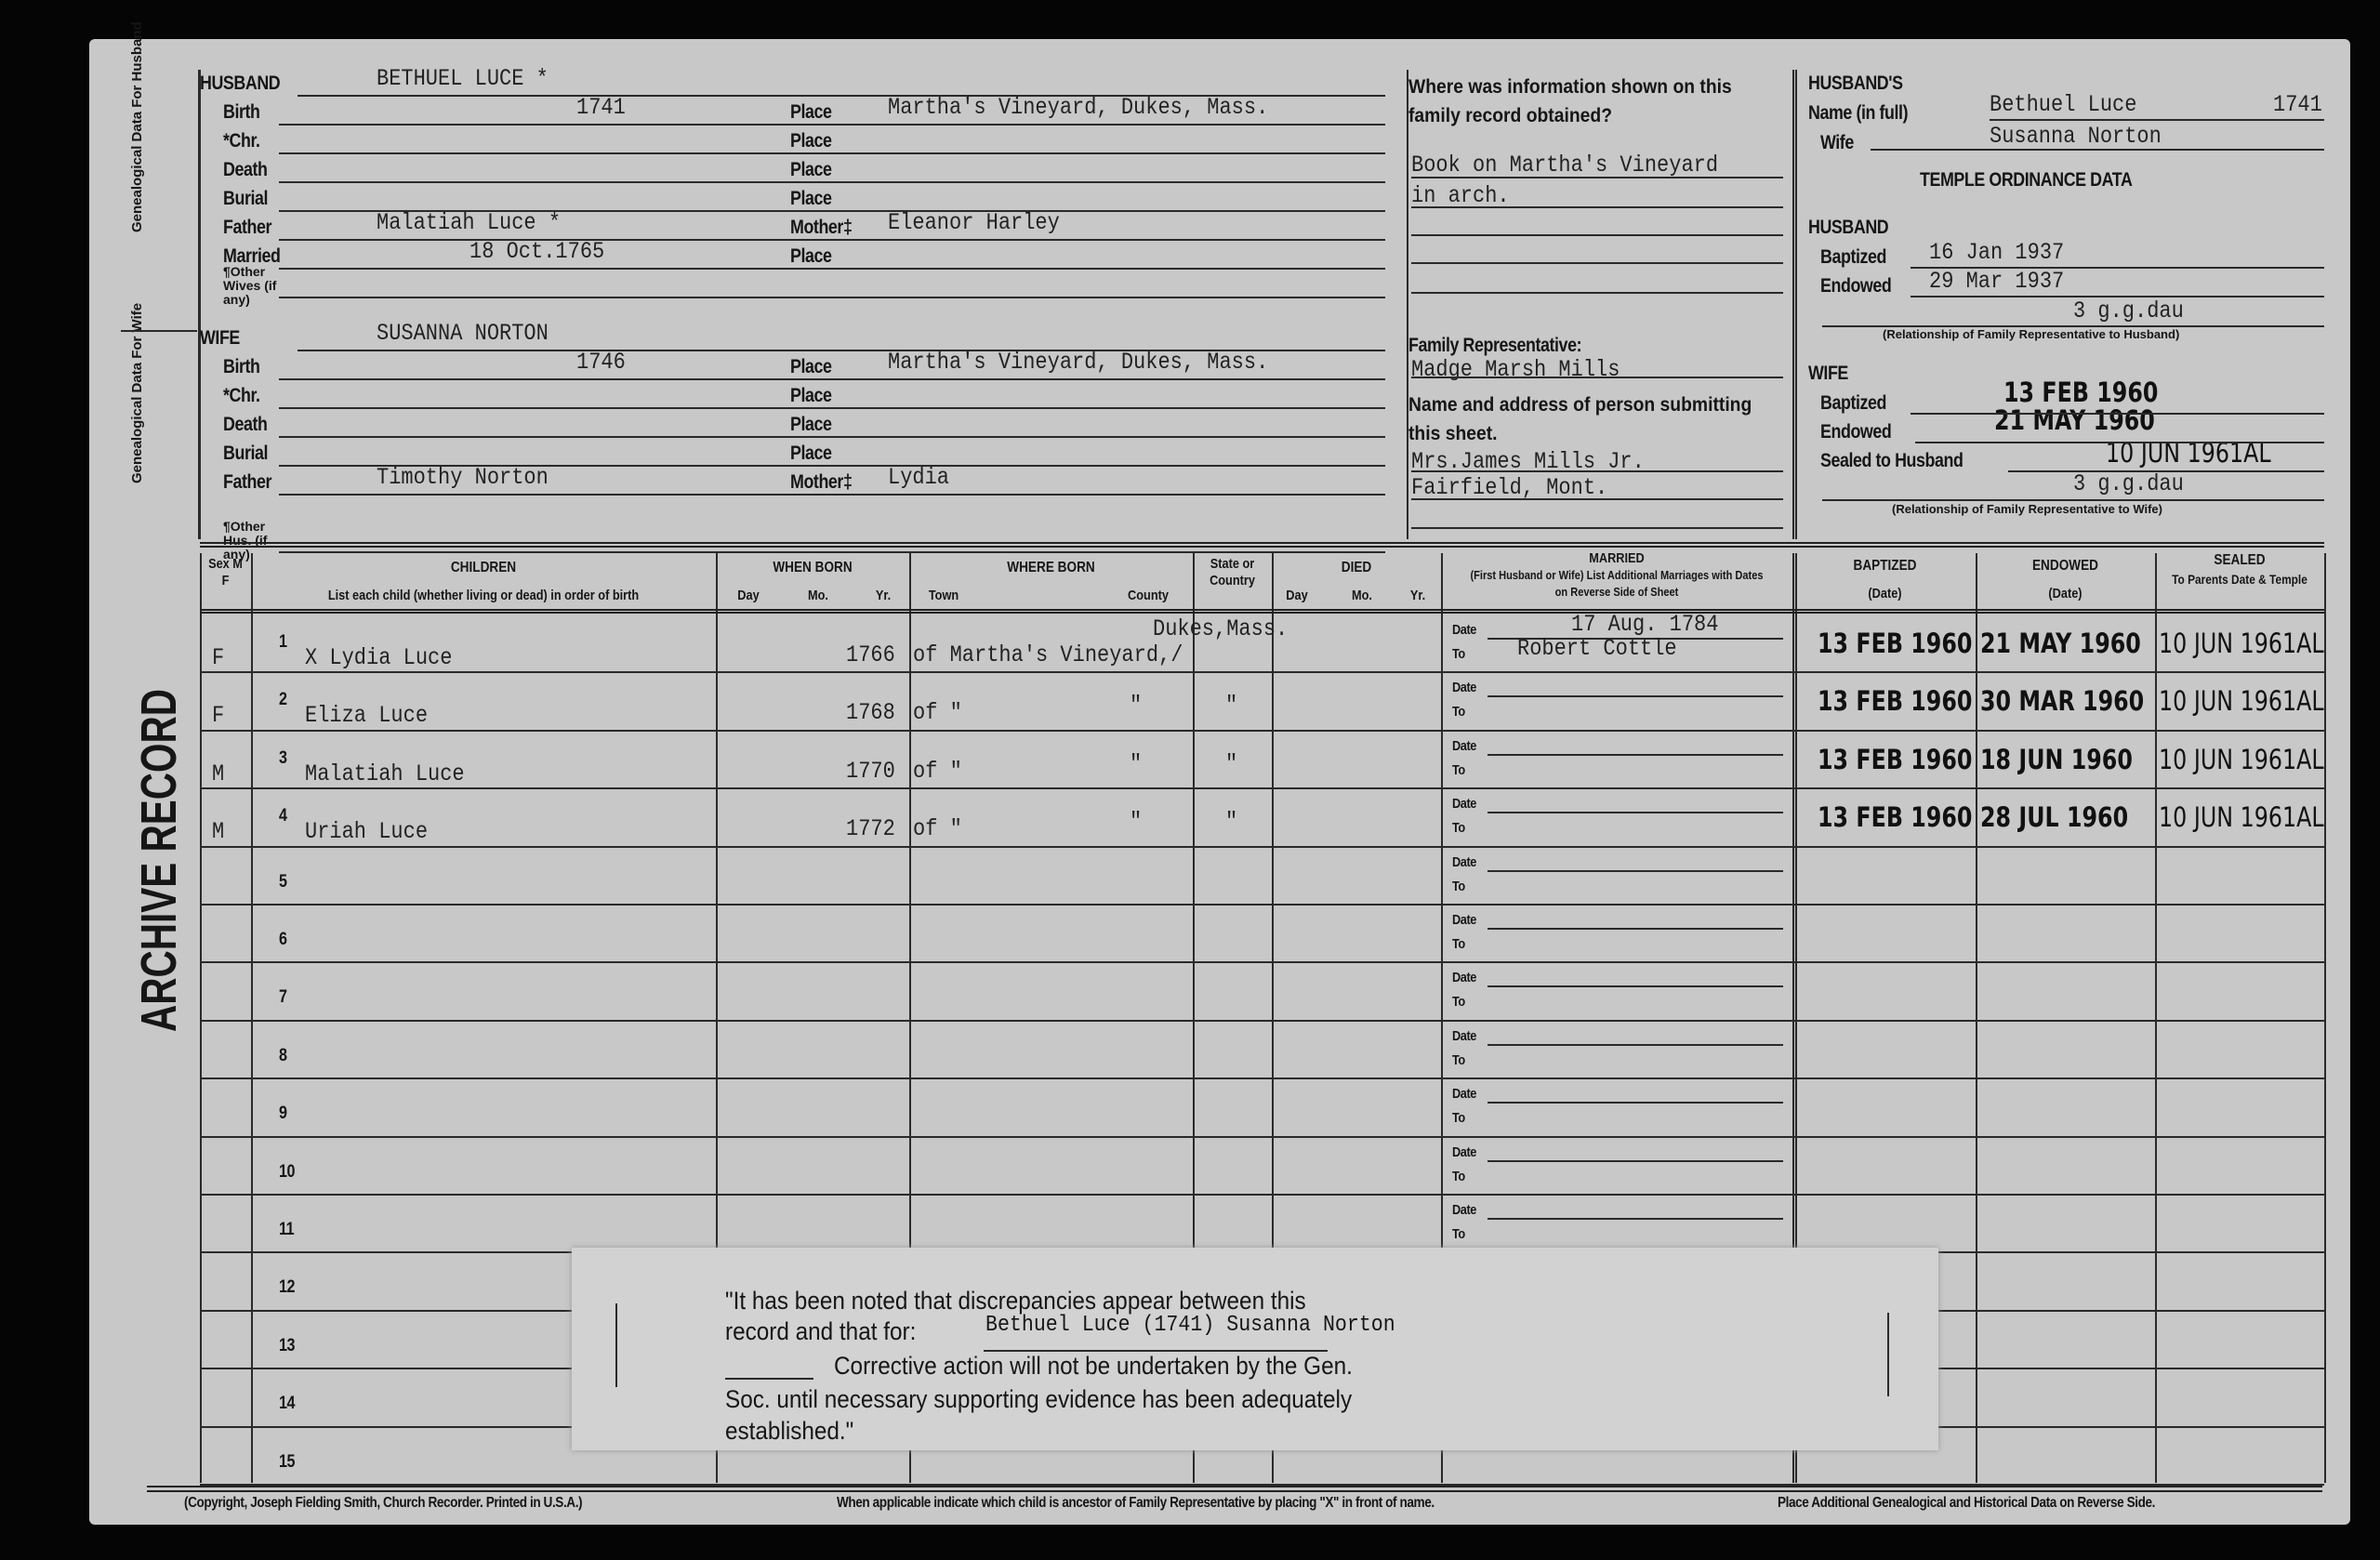 Image resolution: width=2380 pixels, height=1560 pixels. What do you see at coordinates (199, 304) in the screenshot?
I see `left-border` at bounding box center [199, 304].